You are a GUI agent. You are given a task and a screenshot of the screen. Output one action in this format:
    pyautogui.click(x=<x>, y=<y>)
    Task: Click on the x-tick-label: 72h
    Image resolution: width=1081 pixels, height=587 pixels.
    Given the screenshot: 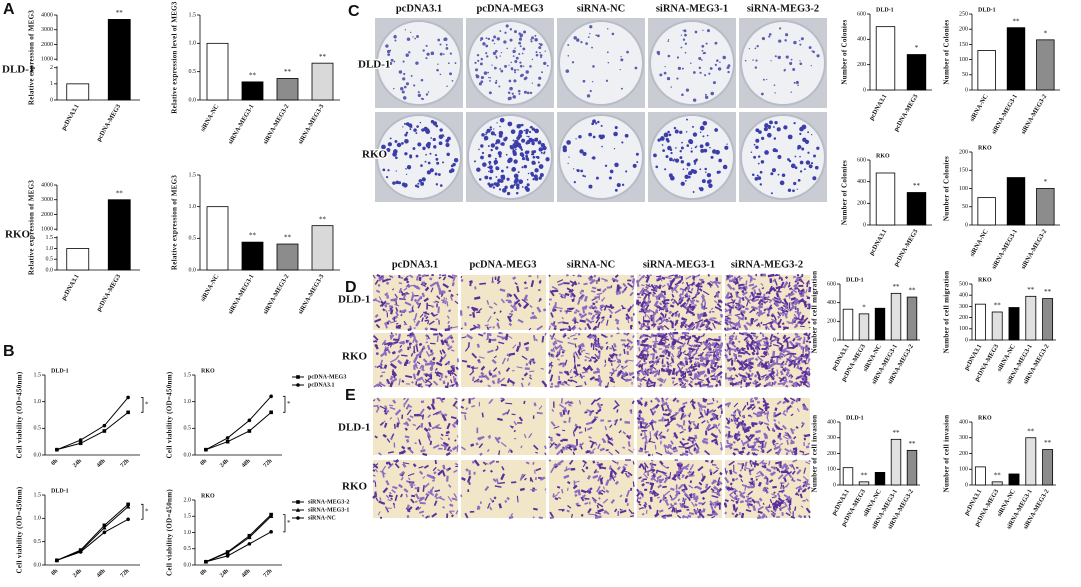 What is the action you would take?
    pyautogui.click(x=125, y=463)
    